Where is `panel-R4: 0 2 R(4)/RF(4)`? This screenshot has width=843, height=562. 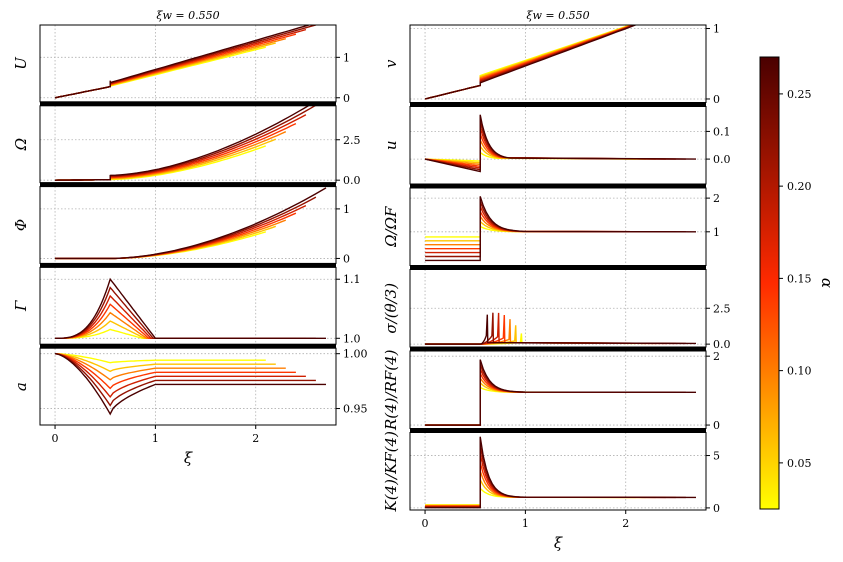 panel-R4: 0 2 R(4)/RF(4) is located at coordinates (551, 391).